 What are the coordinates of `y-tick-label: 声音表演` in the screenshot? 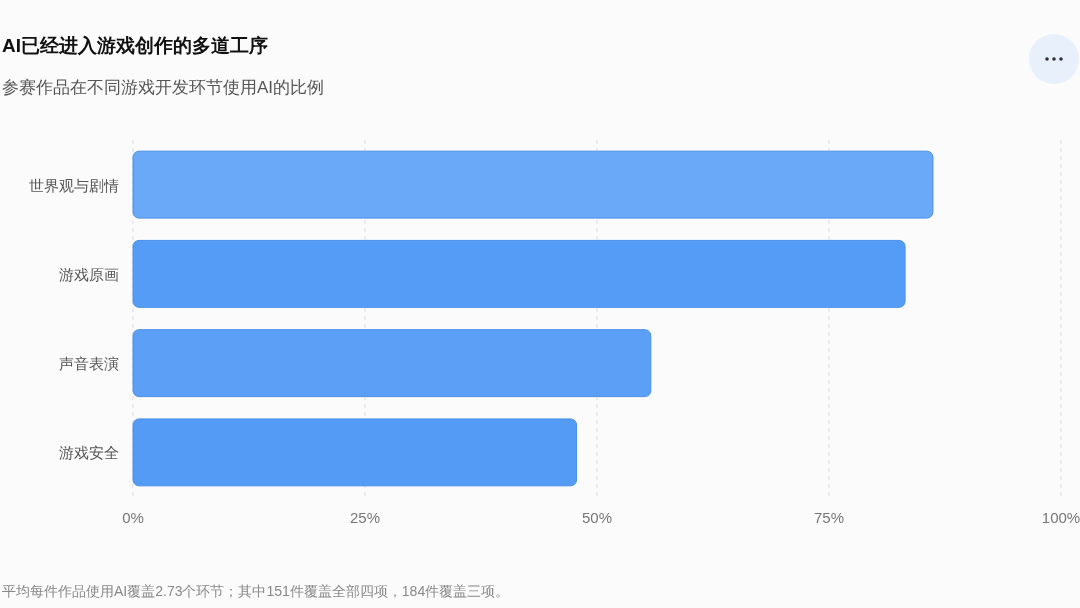 It's located at (89, 364).